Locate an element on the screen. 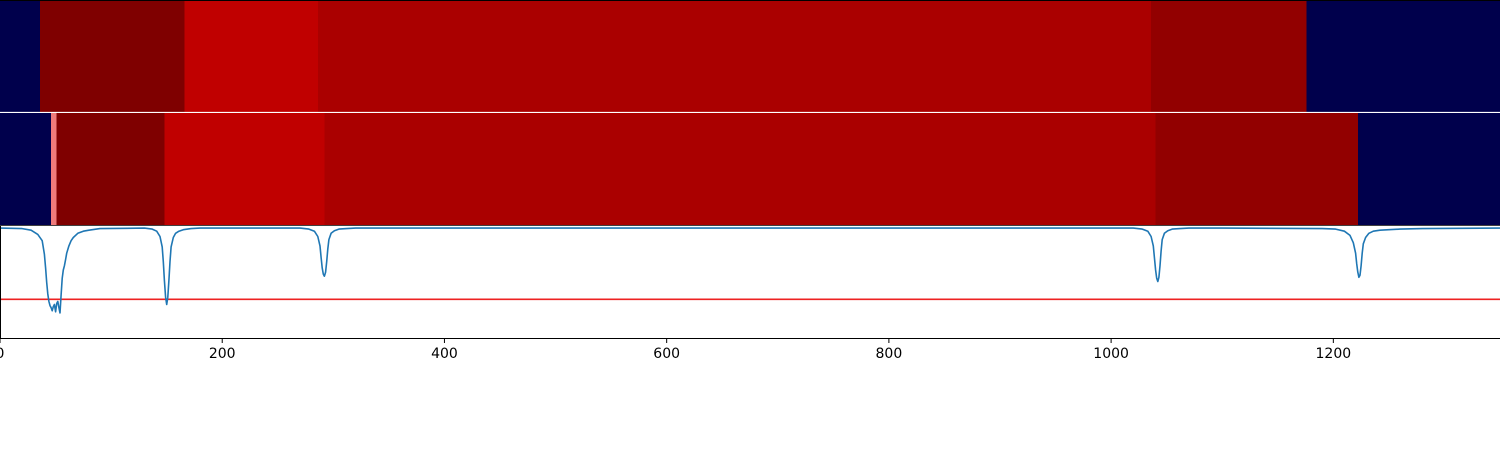 This screenshot has height=450, width=1500. x-tick-label: 1000 is located at coordinates (1111, 354).